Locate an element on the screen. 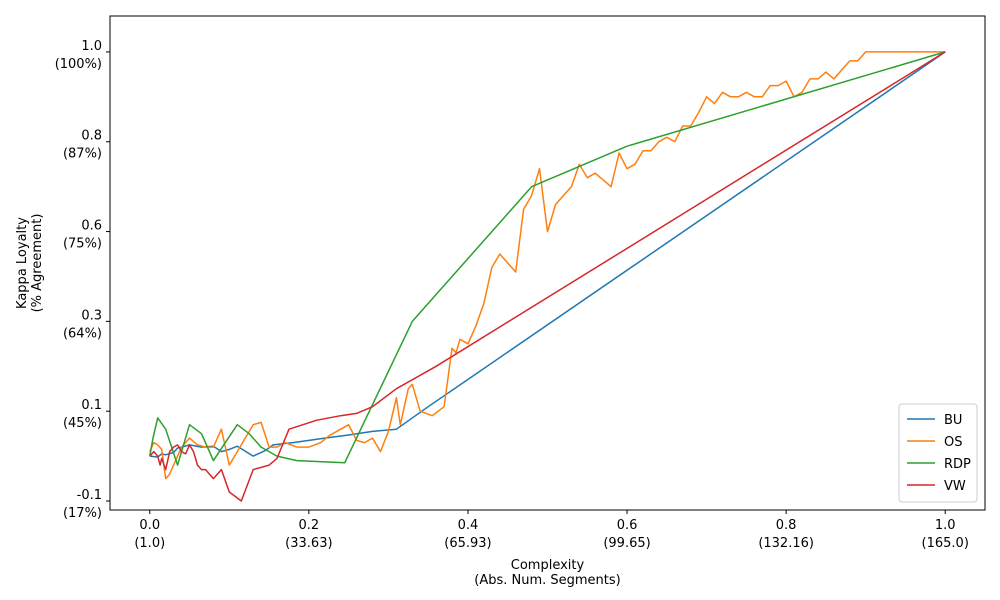 The image size is (1000, 600). y-axis-label: Kappa Loyalty (% Agreement) is located at coordinates (30, 263).